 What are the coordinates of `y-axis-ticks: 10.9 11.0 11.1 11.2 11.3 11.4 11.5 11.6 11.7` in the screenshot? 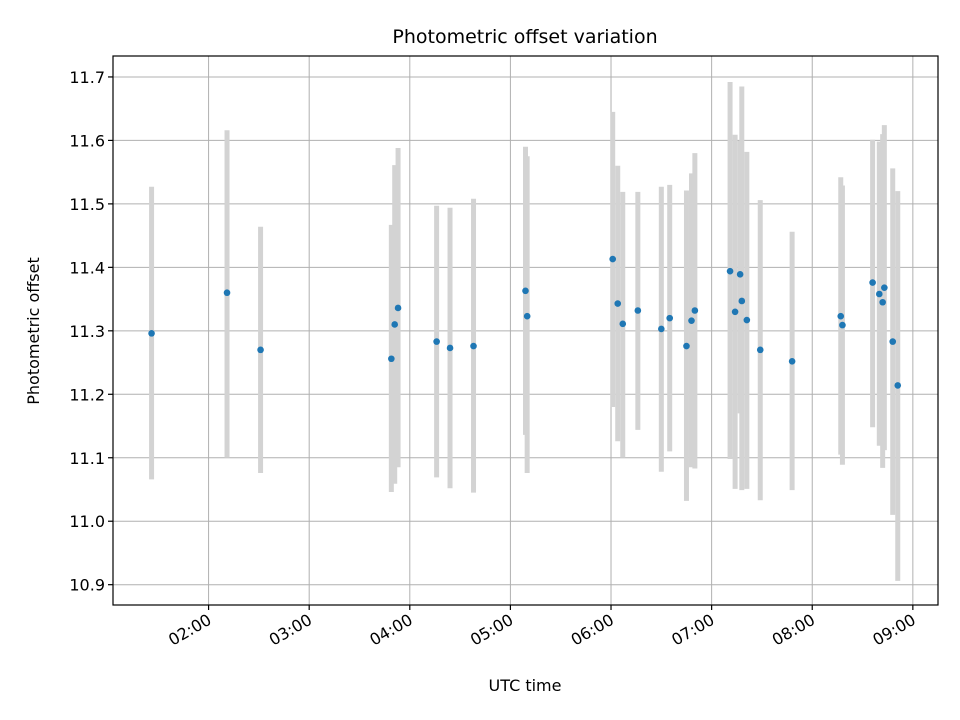 It's located at (91, 331).